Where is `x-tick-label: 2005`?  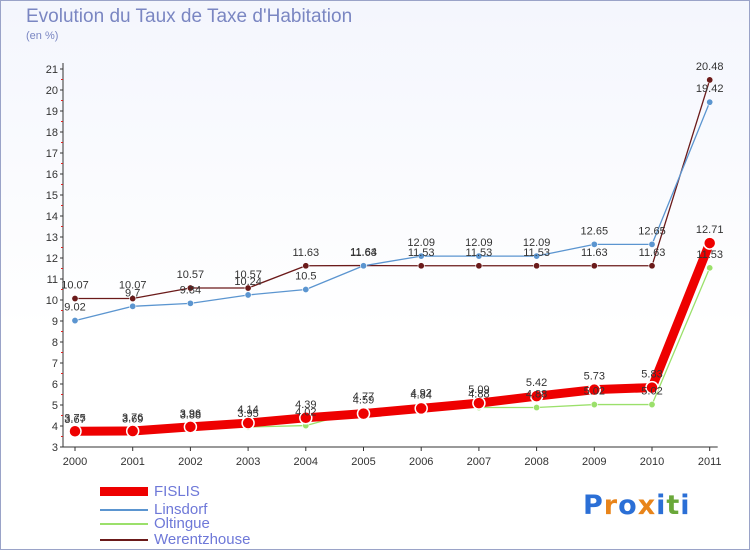 x-tick-label: 2005 is located at coordinates (363, 462).